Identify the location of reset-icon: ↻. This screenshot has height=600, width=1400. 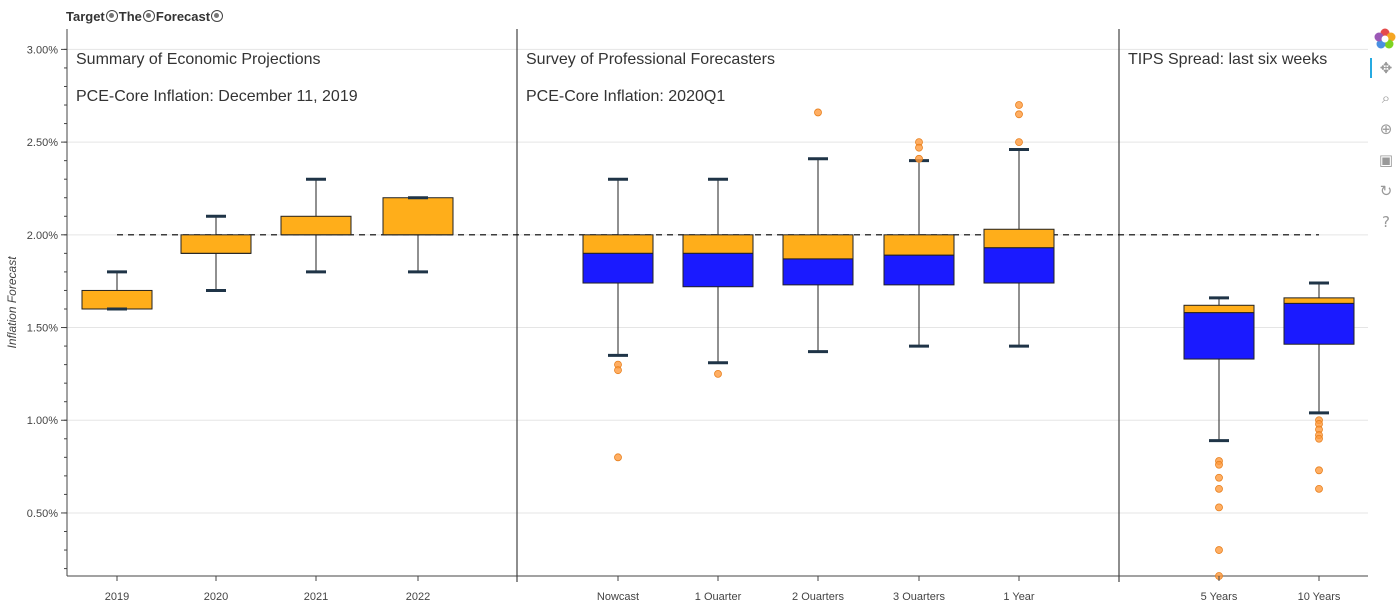
(1386, 191).